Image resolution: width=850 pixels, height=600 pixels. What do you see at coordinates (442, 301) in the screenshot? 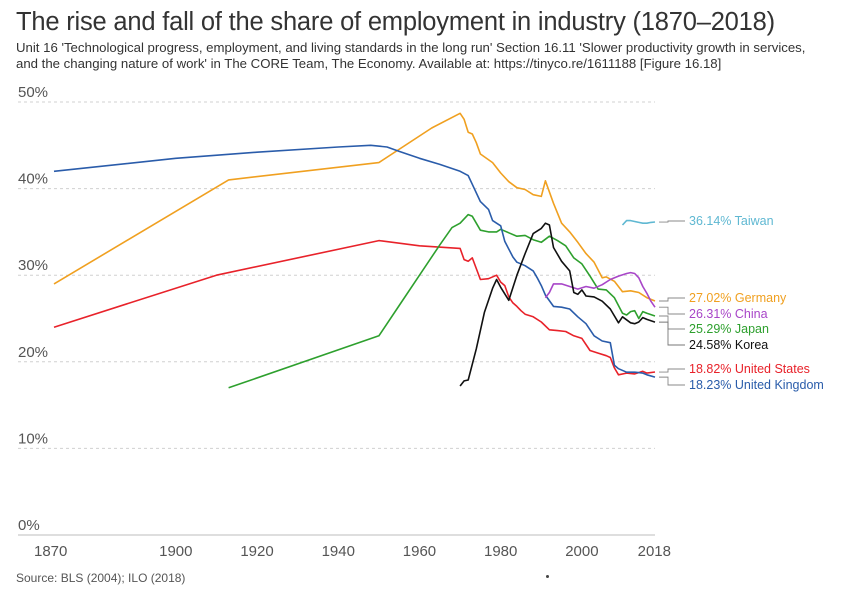
I see `series-line-japan` at bounding box center [442, 301].